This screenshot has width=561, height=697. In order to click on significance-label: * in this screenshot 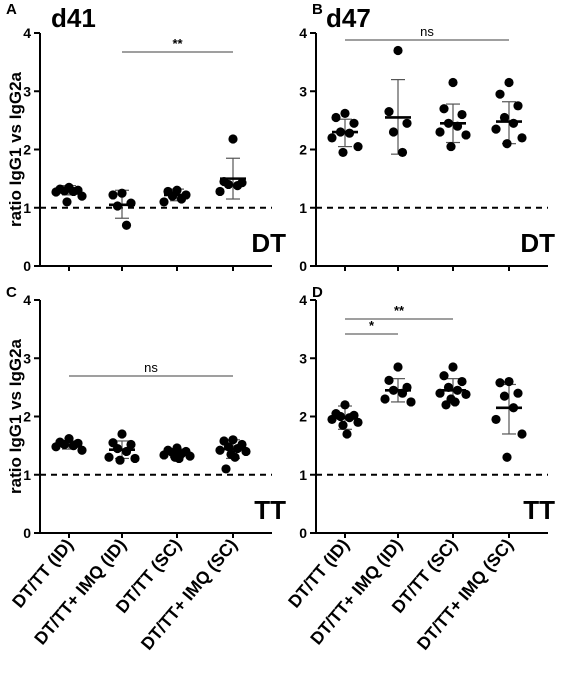, I will do `click(372, 325)`.